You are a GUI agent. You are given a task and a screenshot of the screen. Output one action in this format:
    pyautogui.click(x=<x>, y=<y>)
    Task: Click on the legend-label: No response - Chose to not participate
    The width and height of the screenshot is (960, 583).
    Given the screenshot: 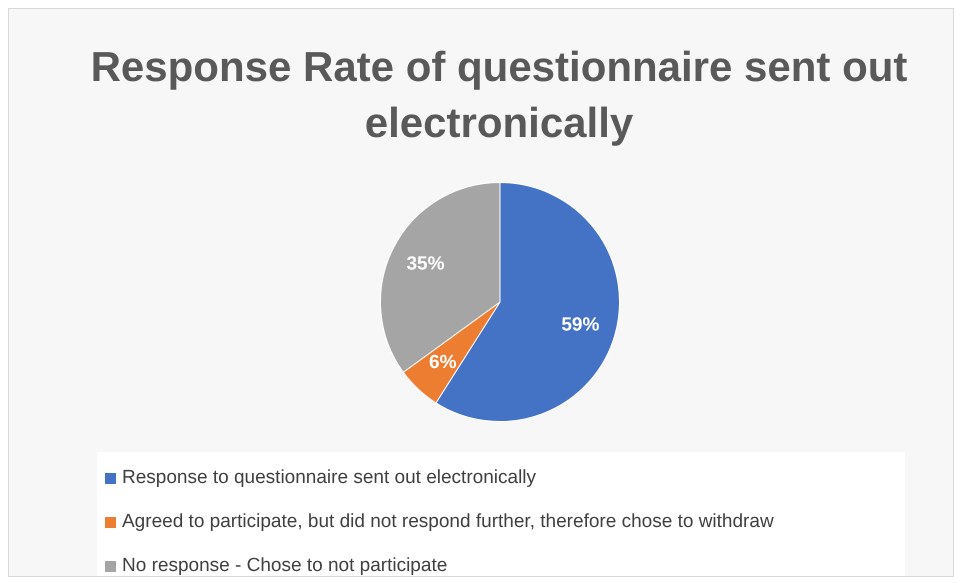 What is the action you would take?
    pyautogui.click(x=285, y=566)
    